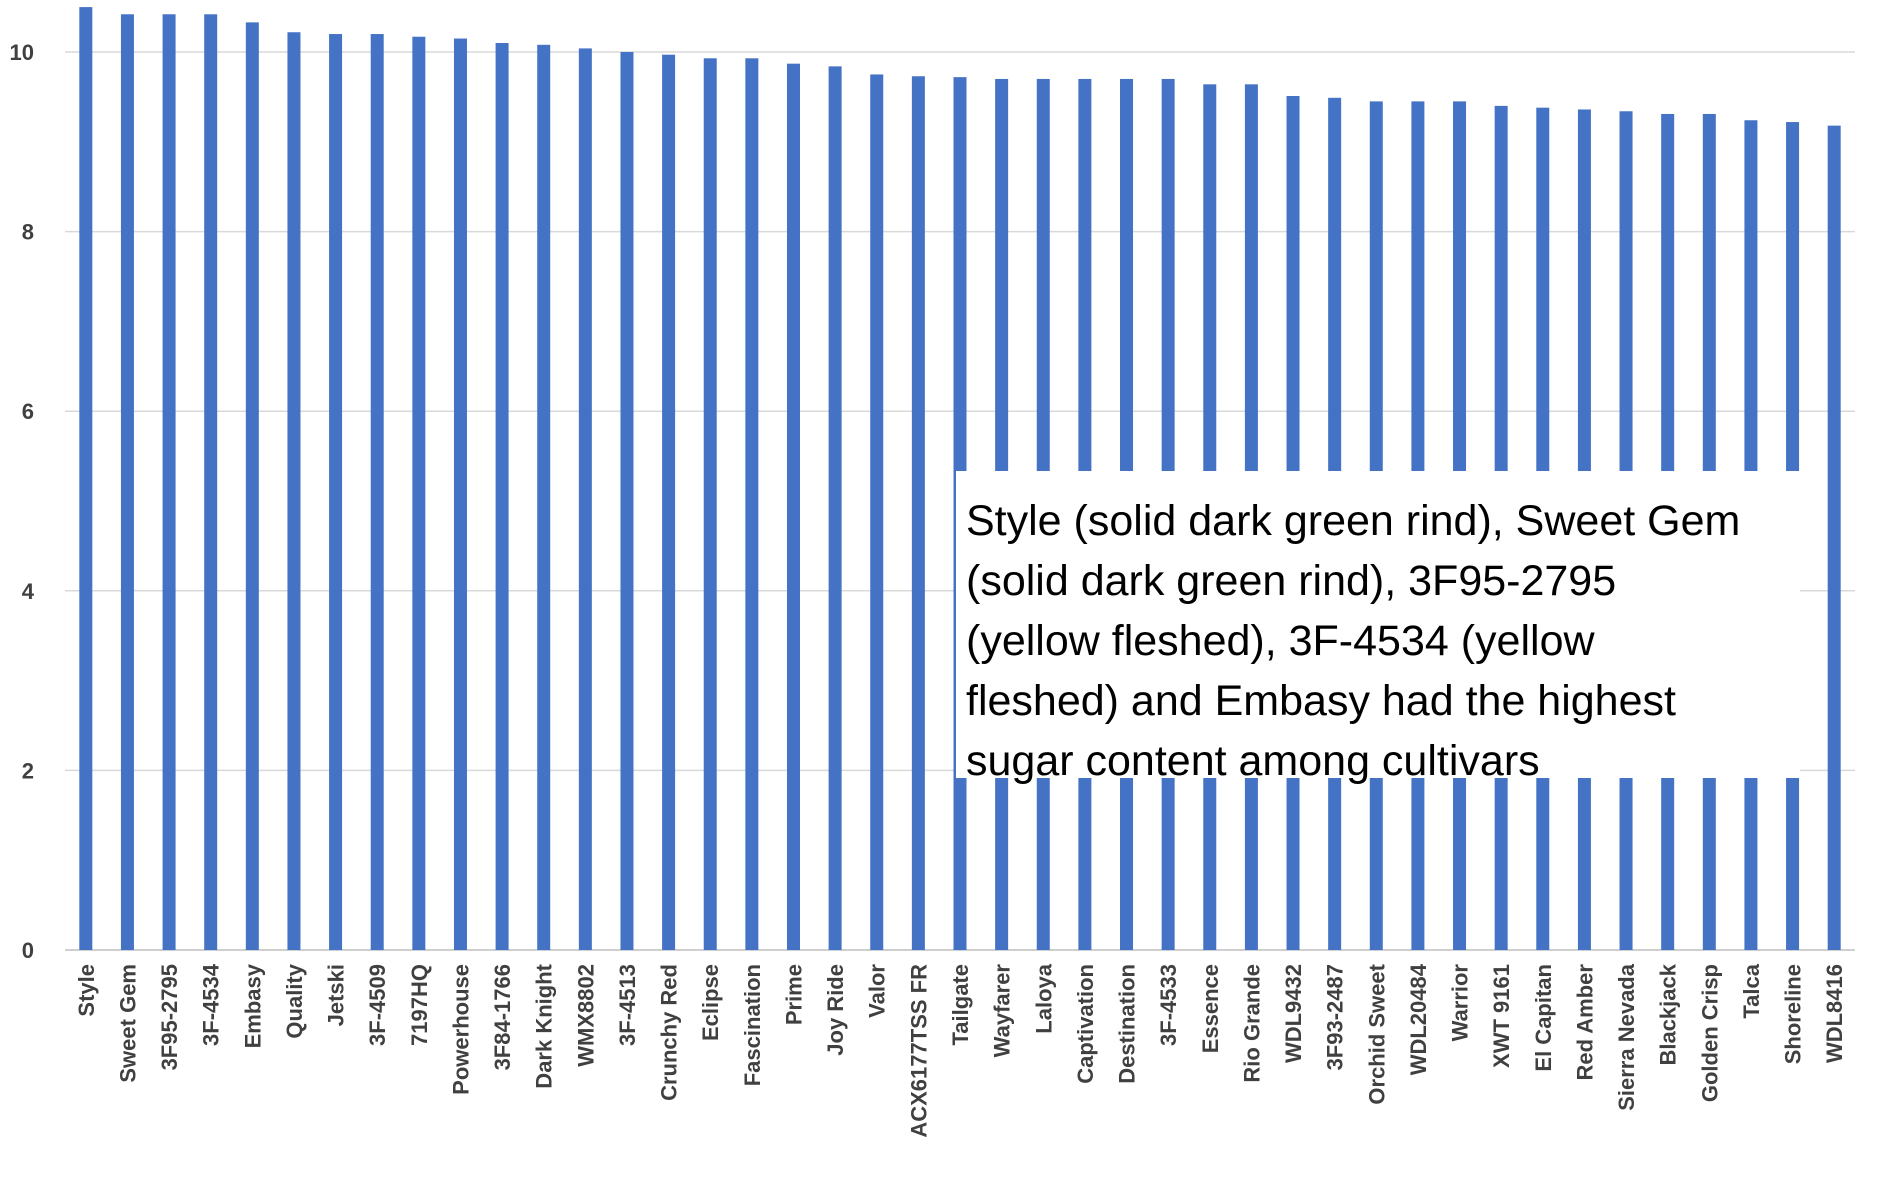 This screenshot has height=1179, width=1879. Describe the element at coordinates (544, 1025) in the screenshot. I see `x-category-label: Dark Knight` at that location.